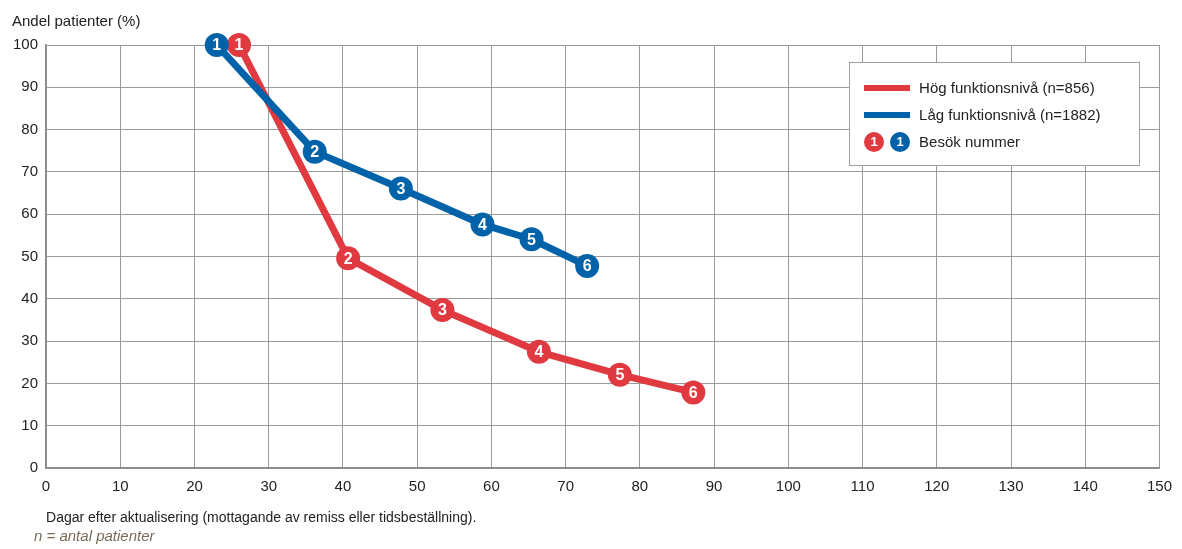 The width and height of the screenshot is (1182, 549). What do you see at coordinates (565, 486) in the screenshot?
I see `x-tick-label: 70` at bounding box center [565, 486].